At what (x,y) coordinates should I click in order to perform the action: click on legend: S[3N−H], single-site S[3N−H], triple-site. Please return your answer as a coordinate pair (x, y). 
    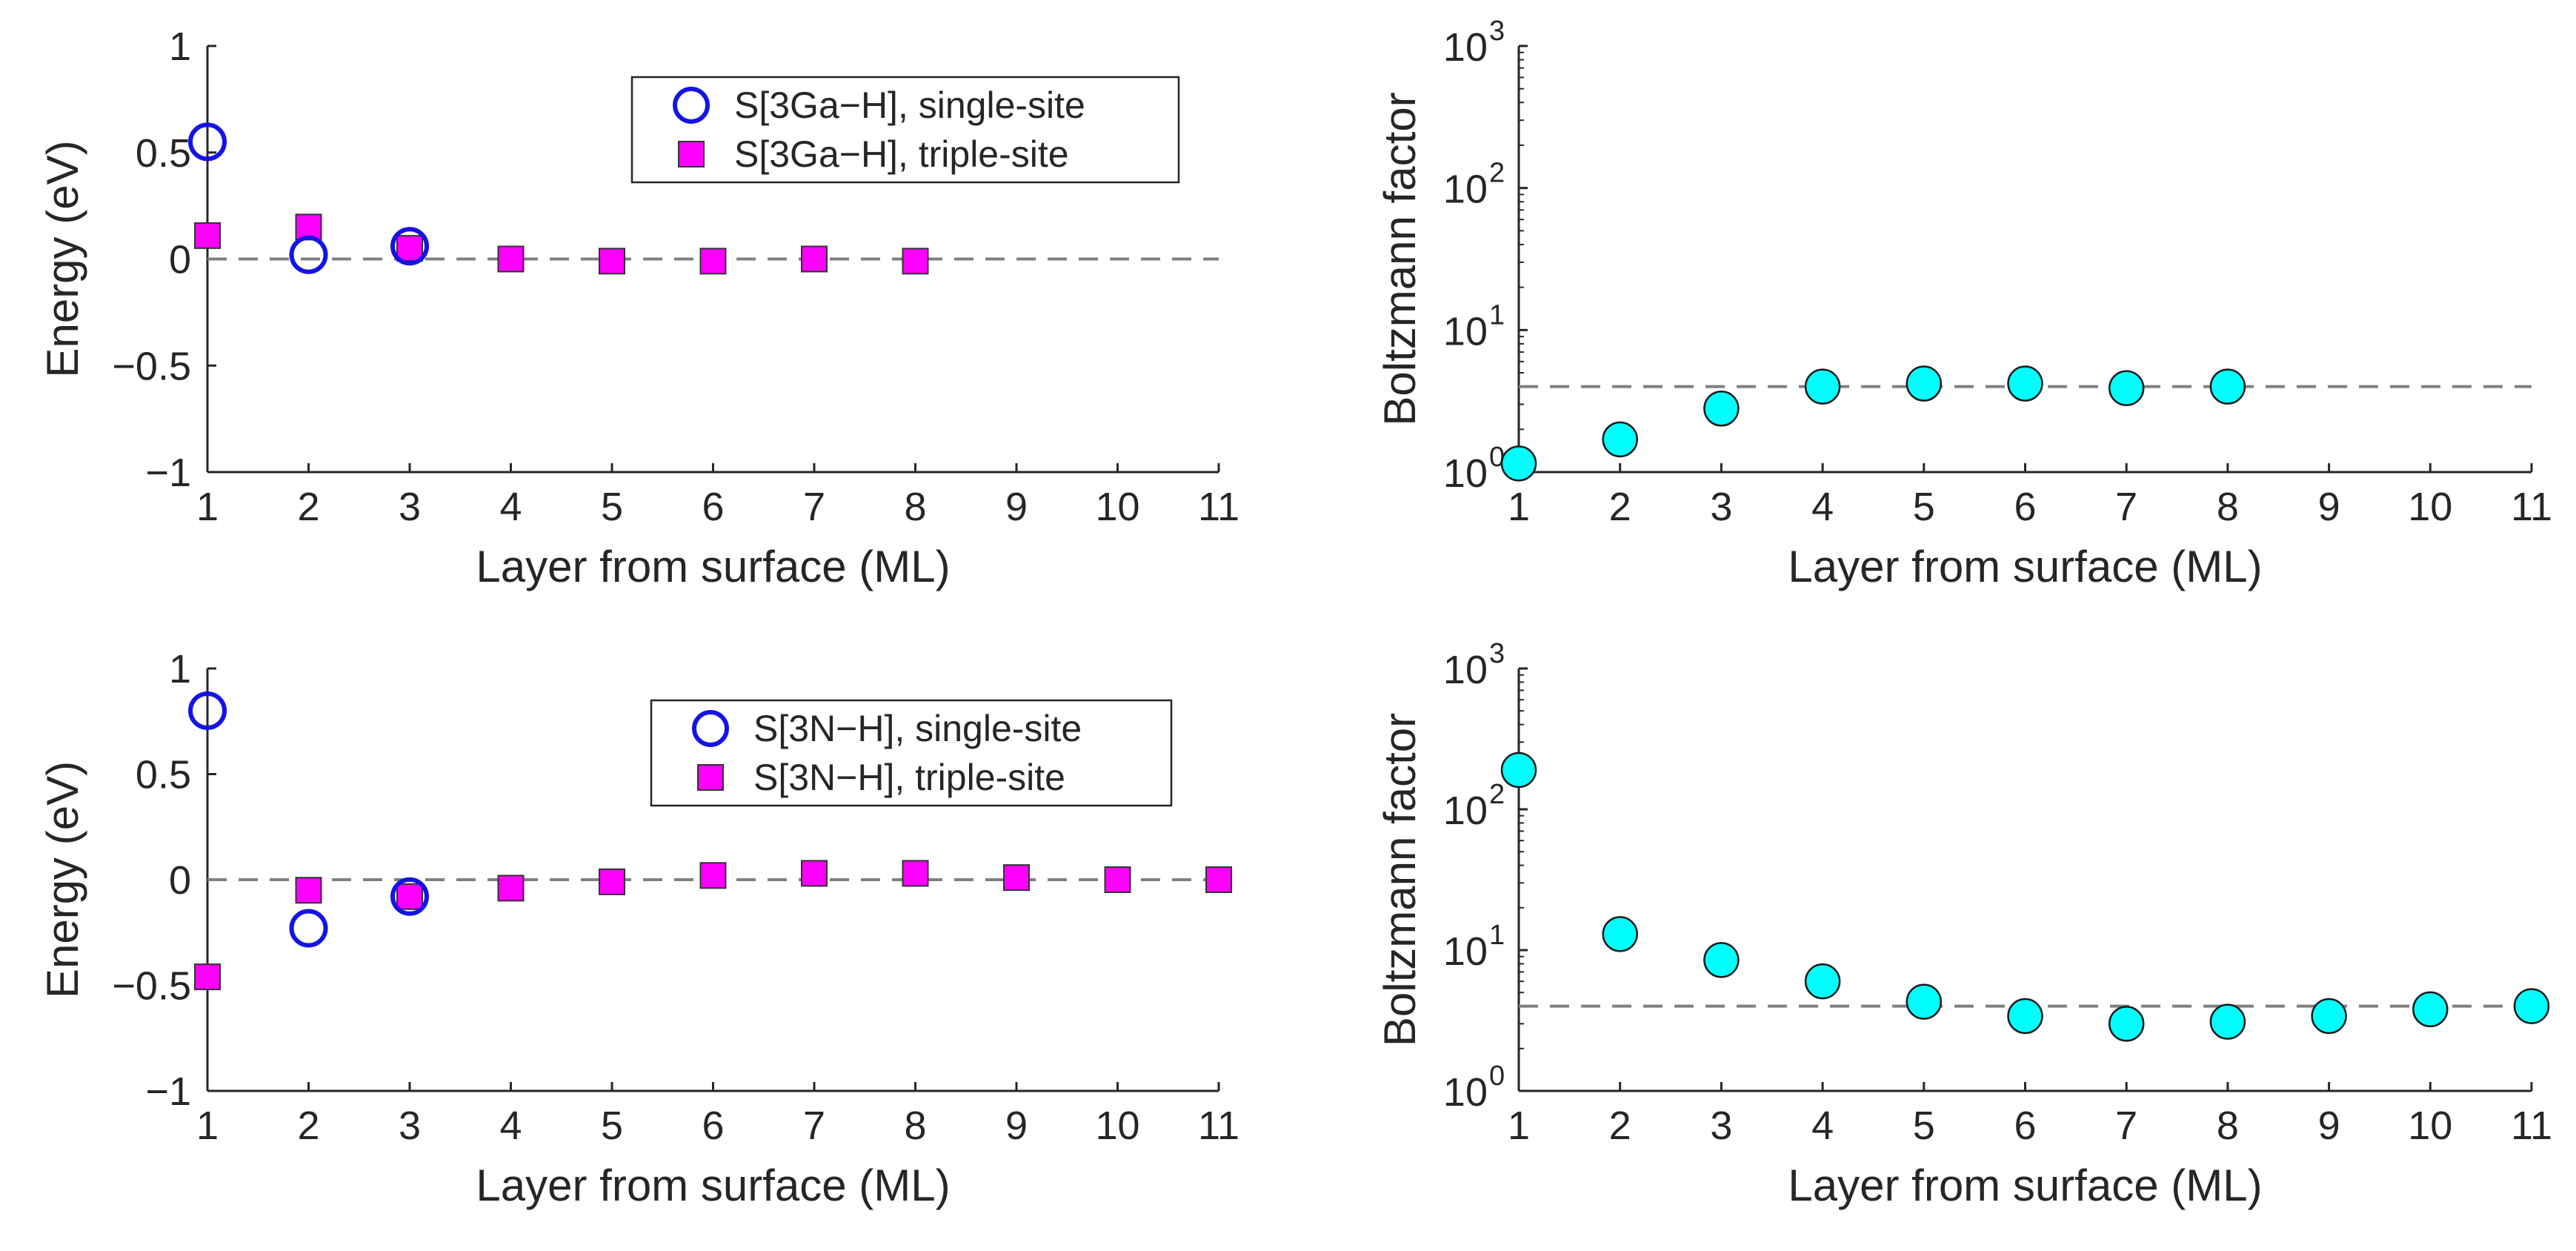
    Looking at the image, I should click on (911, 753).